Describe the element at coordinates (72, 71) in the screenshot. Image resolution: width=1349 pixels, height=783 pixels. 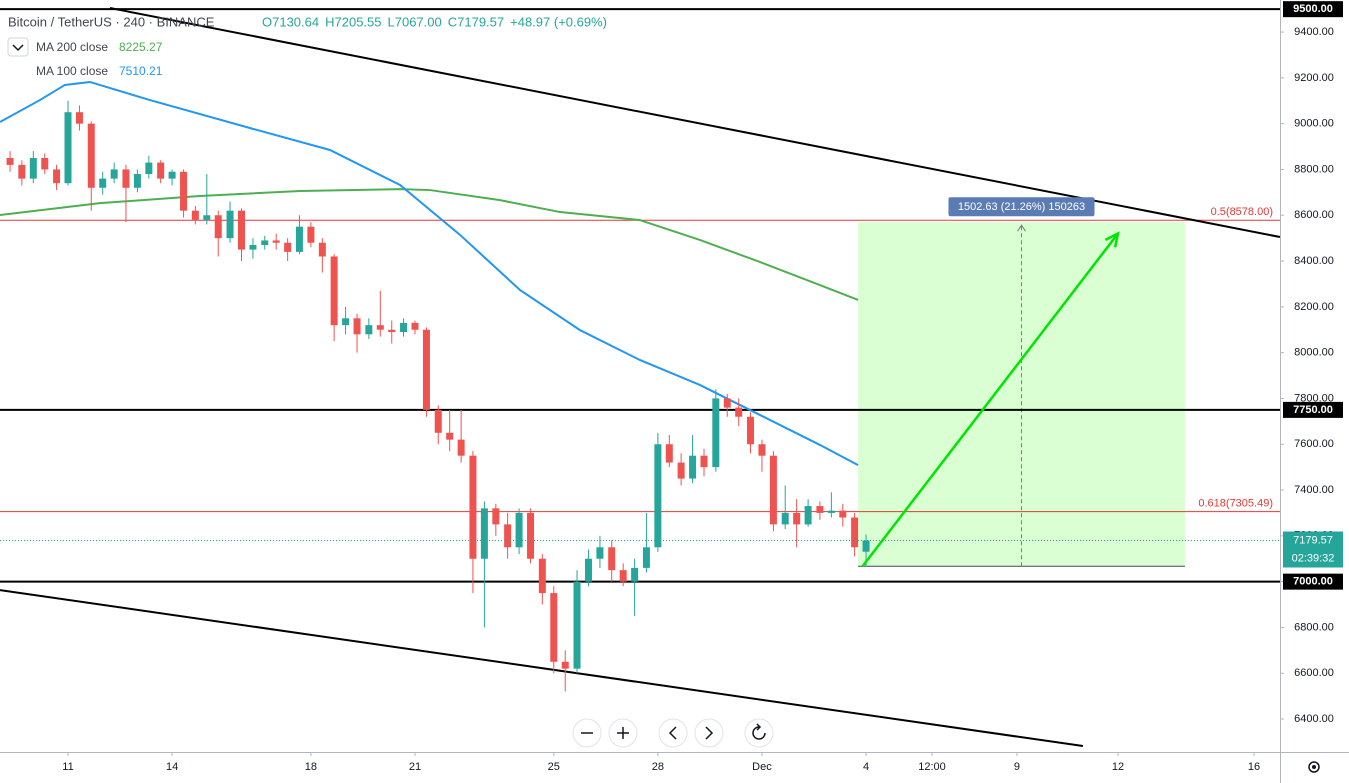
I see `ma100-name: MA 100 close` at that location.